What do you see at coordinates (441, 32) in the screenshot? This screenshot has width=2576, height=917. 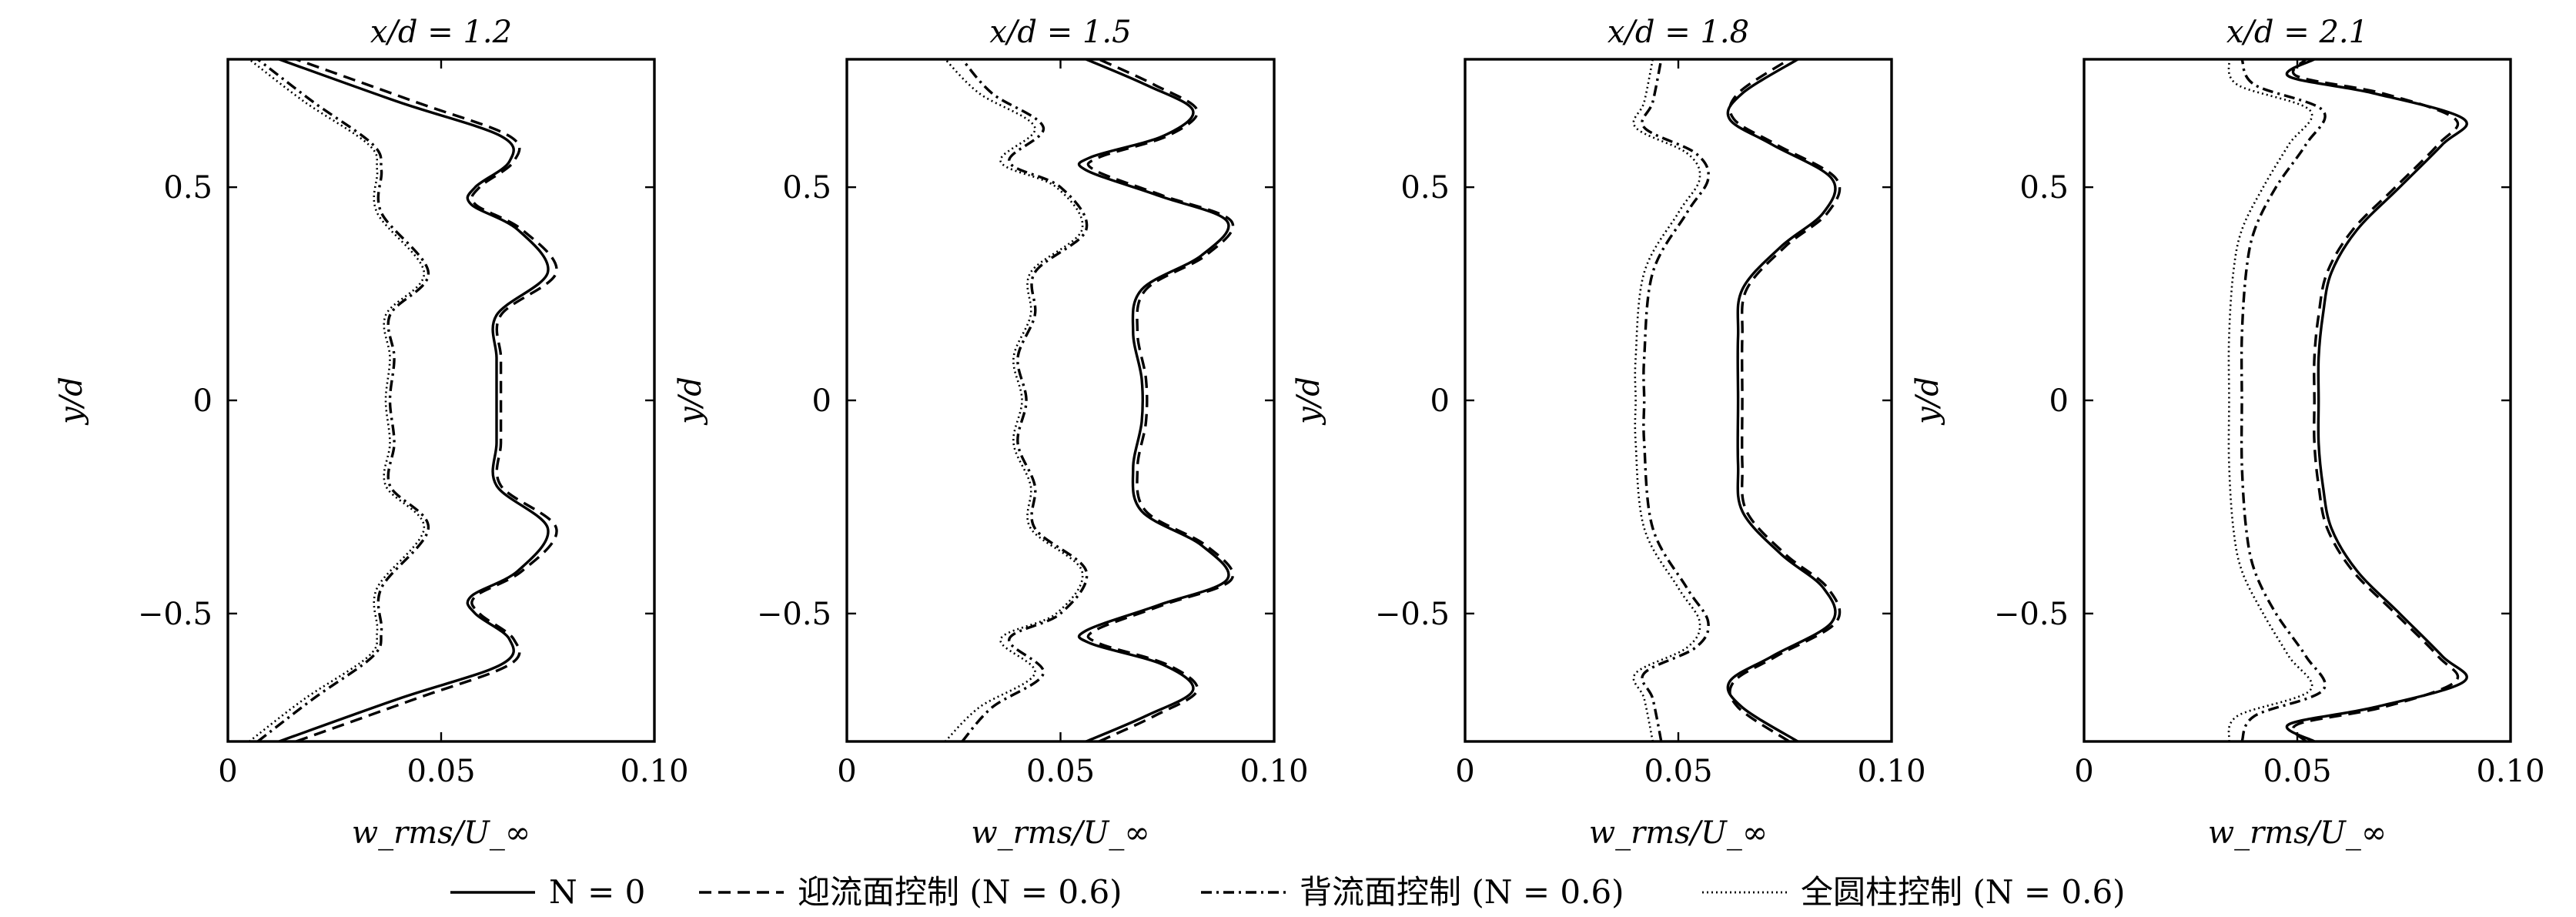 I see `chart-title: x/d = 1.2` at bounding box center [441, 32].